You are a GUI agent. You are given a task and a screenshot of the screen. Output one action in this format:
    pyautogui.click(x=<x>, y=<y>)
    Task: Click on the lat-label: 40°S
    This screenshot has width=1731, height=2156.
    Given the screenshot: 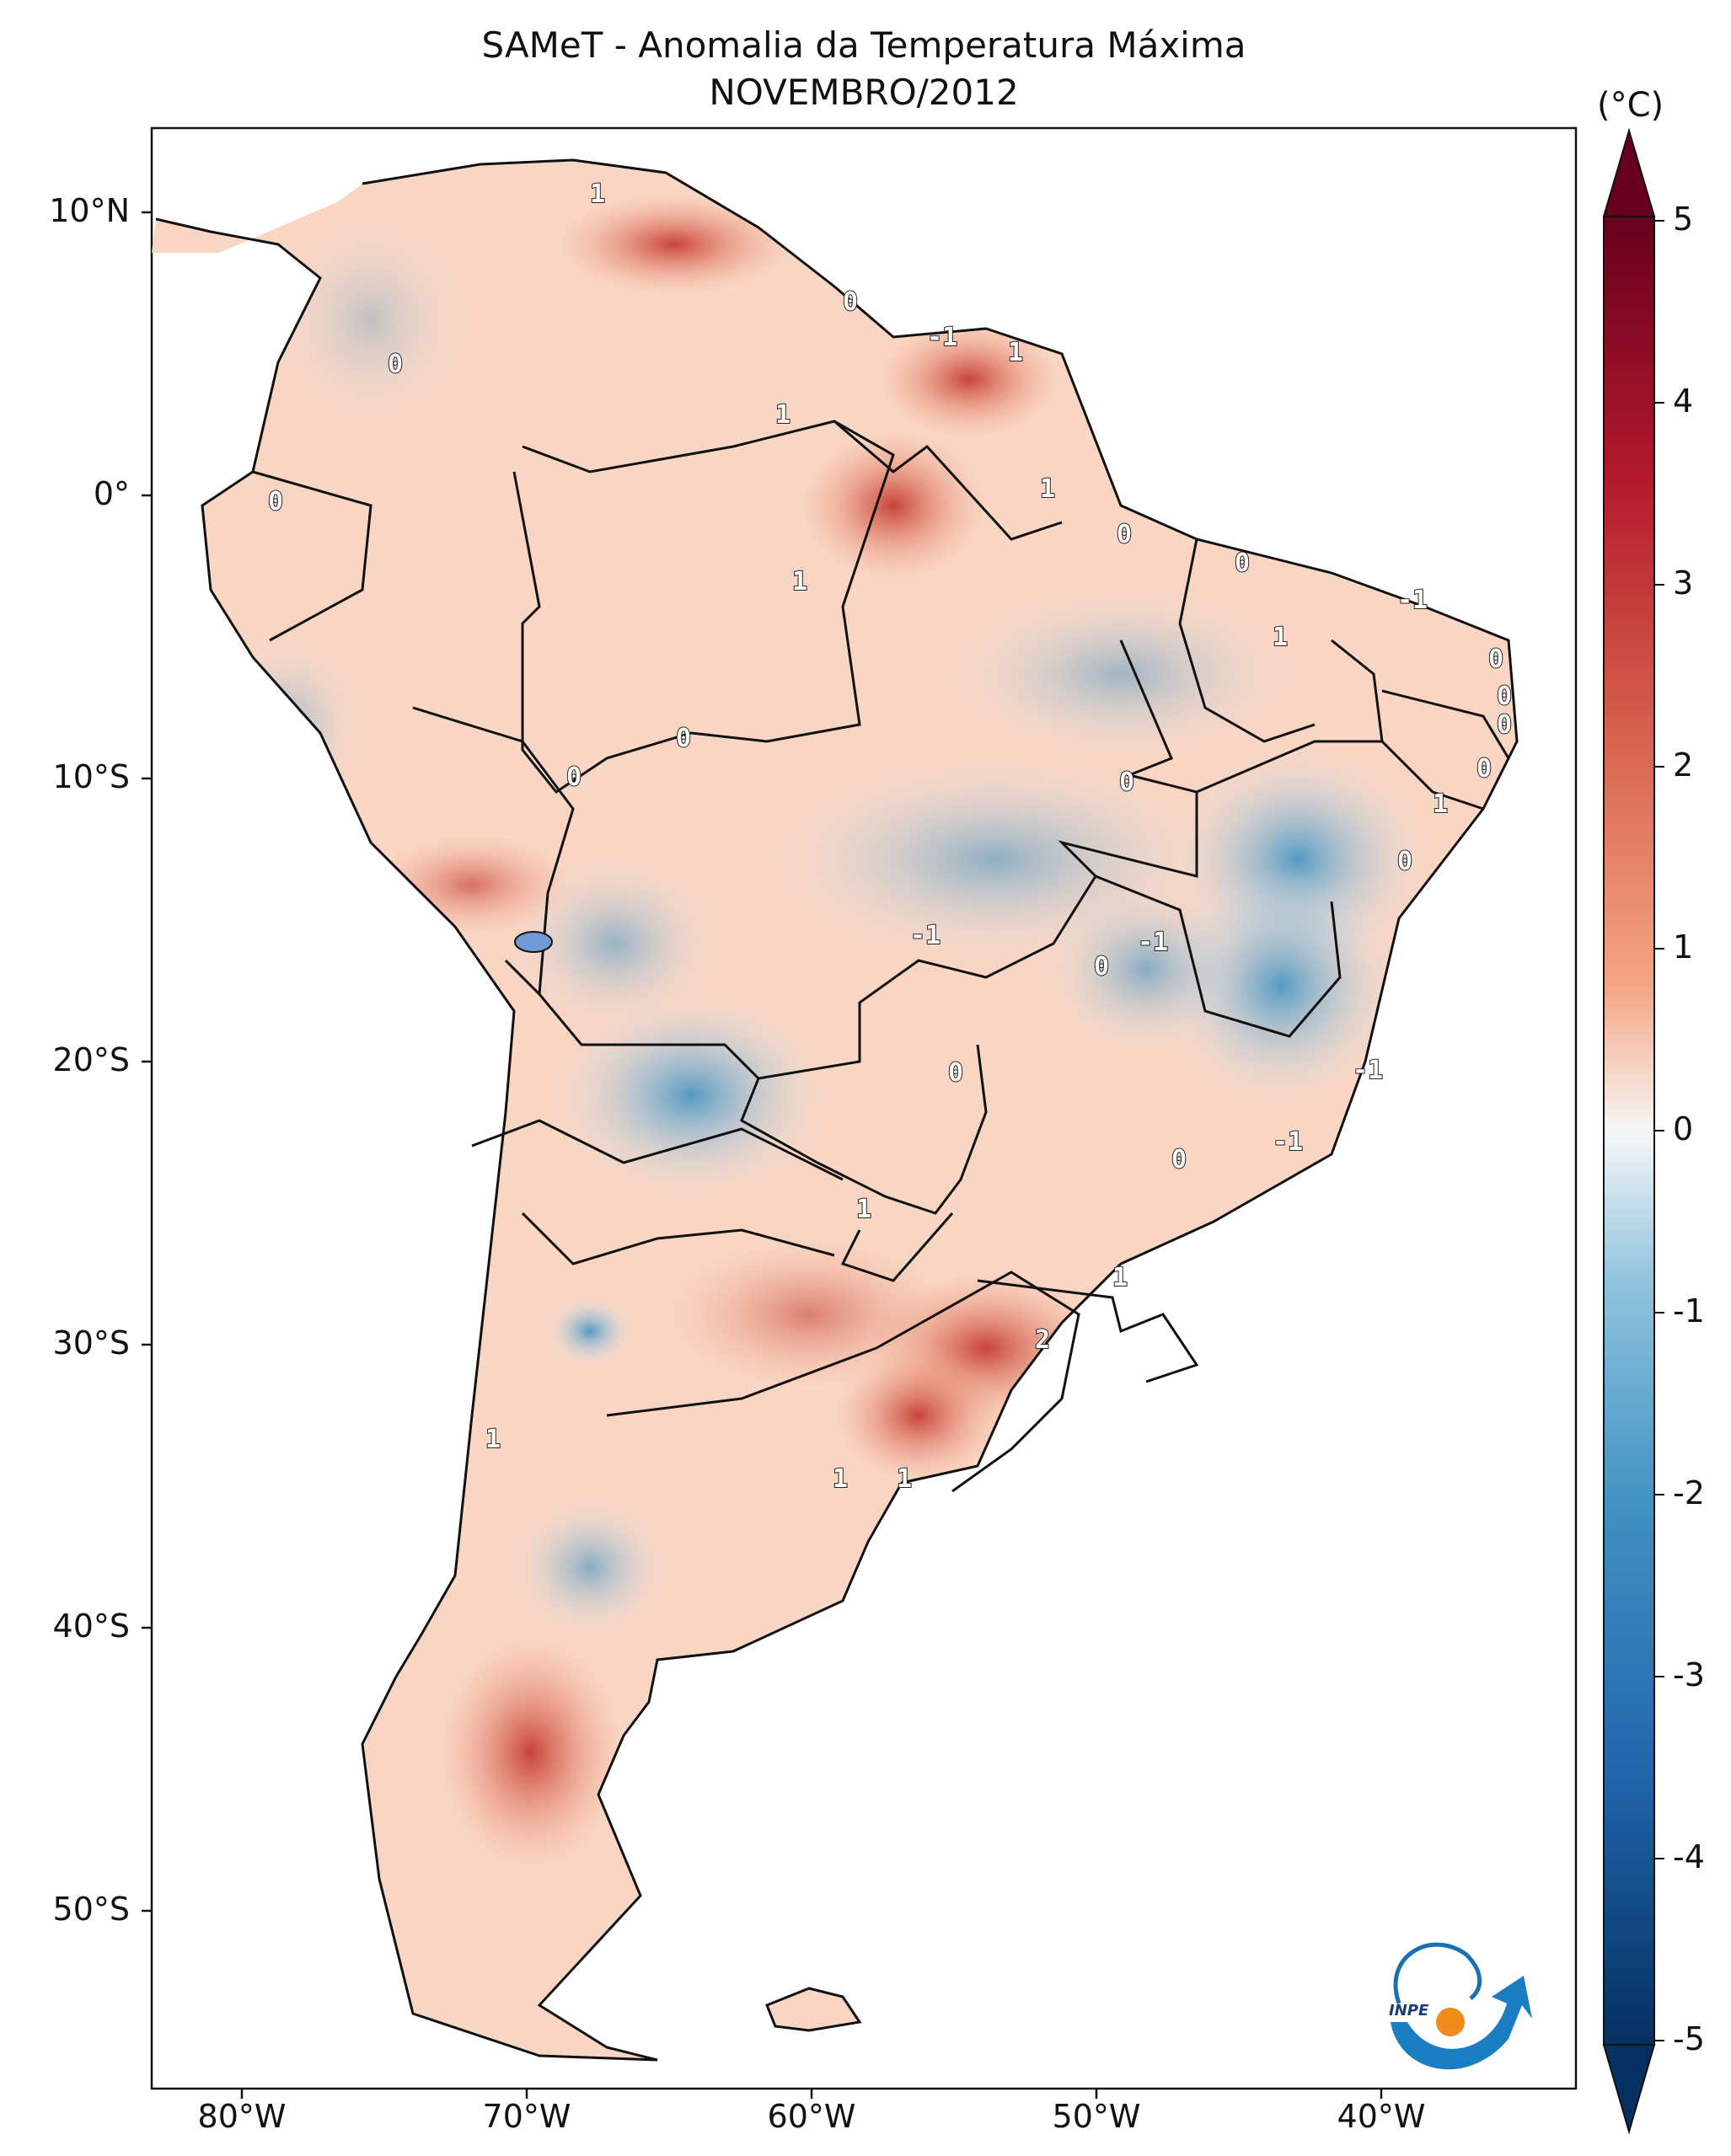 What is the action you would take?
    pyautogui.click(x=91, y=1626)
    